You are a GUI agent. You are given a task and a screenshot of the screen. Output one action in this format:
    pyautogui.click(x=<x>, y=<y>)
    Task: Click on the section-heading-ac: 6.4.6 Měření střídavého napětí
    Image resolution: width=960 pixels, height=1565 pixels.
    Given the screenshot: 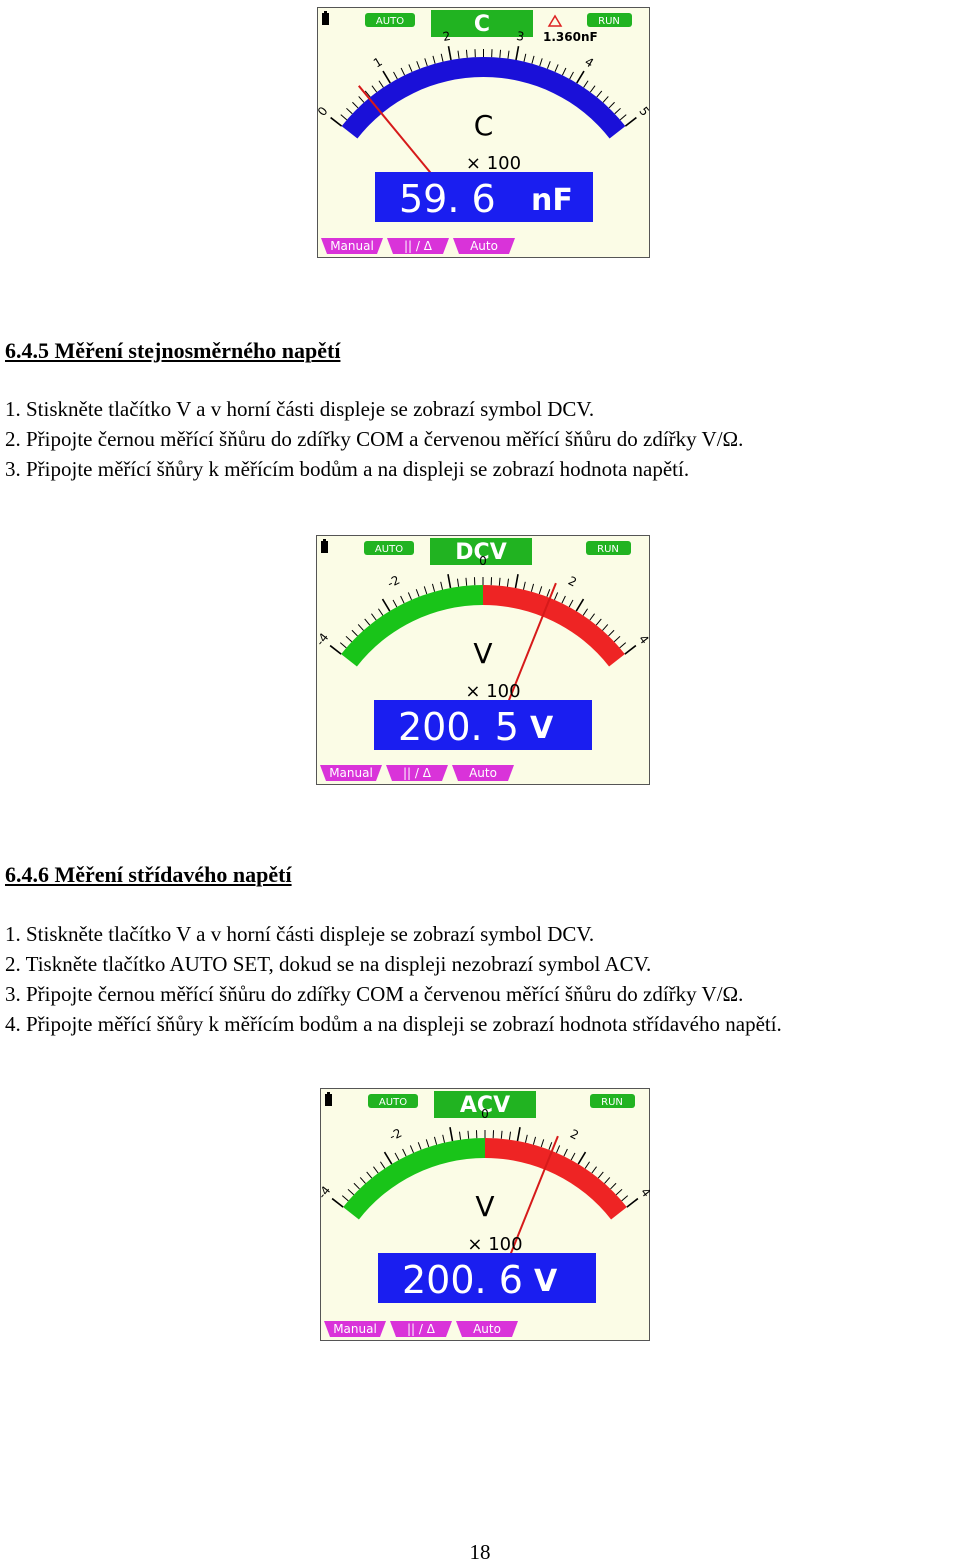 What is the action you would take?
    pyautogui.click(x=148, y=875)
    